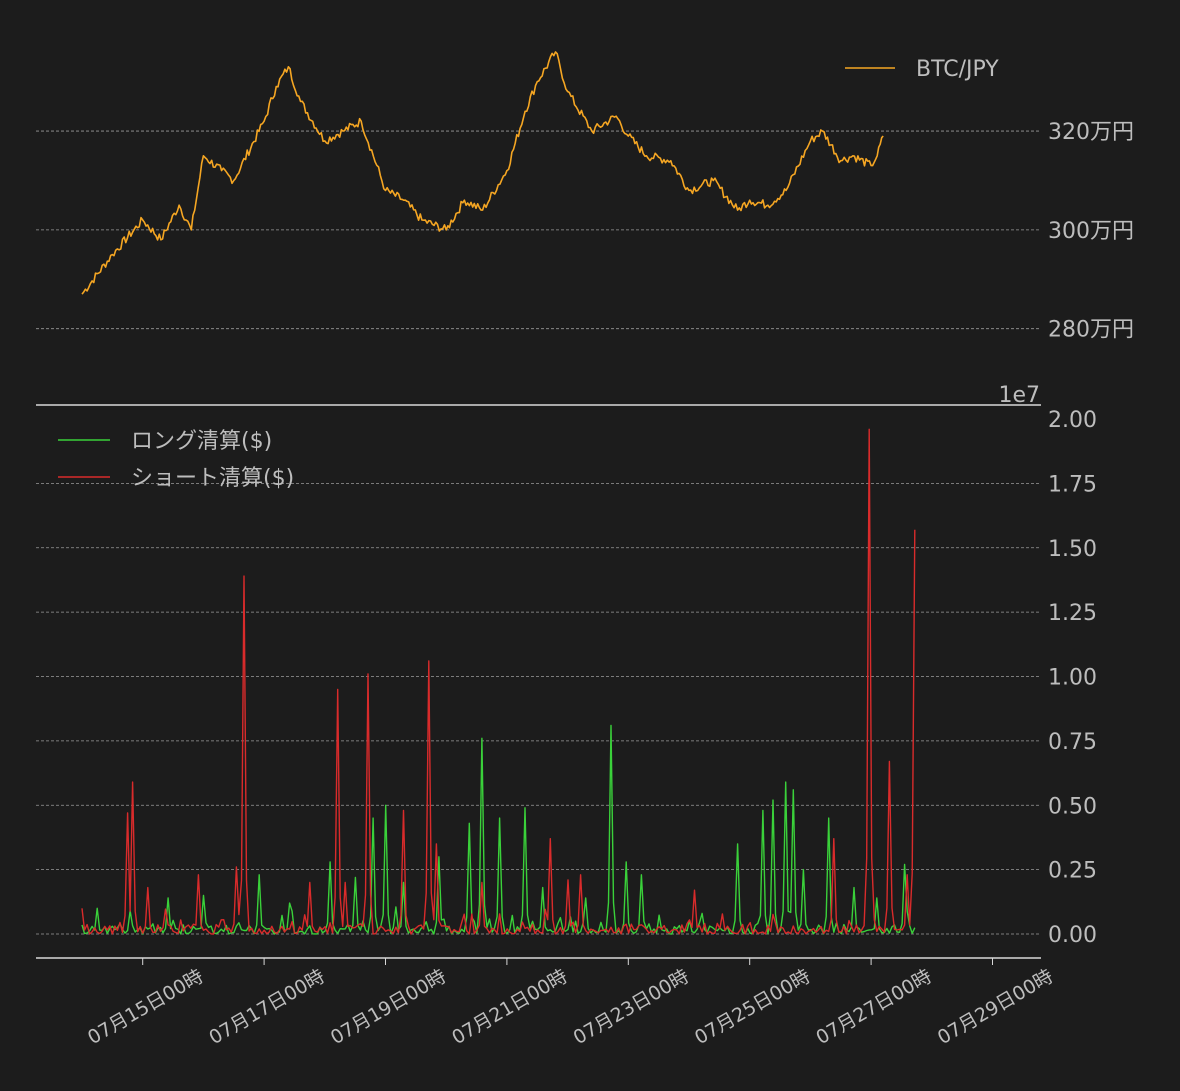  I want to click on short-legend-label: ショート清算($), so click(212, 478).